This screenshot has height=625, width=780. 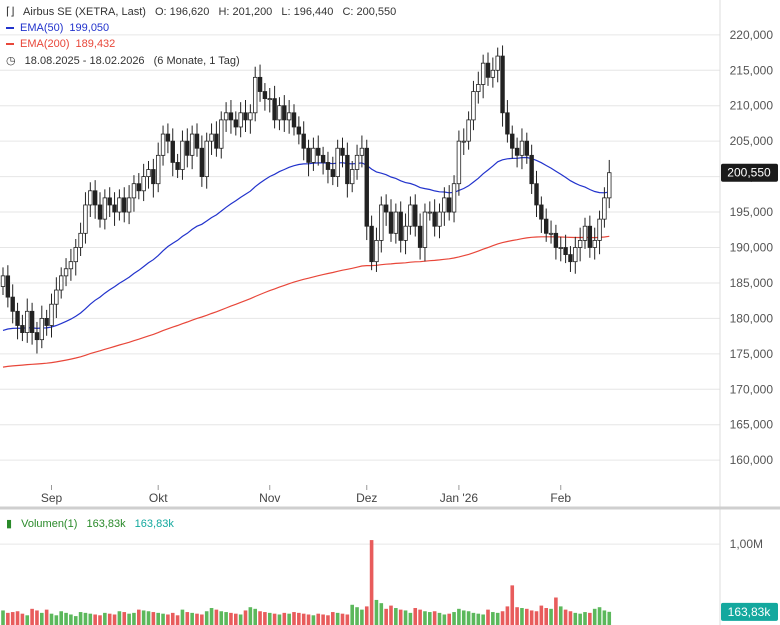 I want to click on price-tick-label: 165,000, so click(x=752, y=425).